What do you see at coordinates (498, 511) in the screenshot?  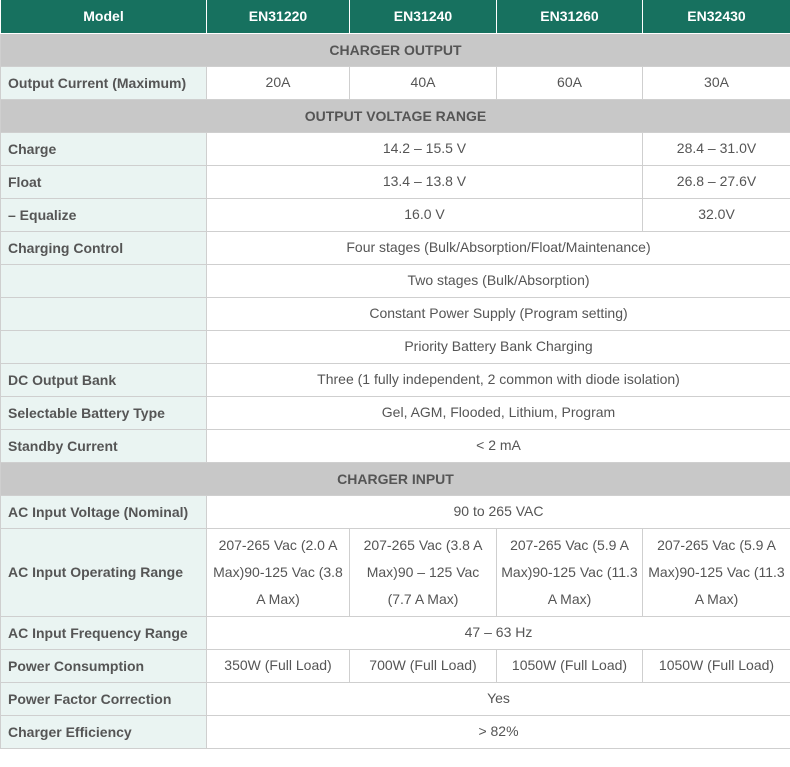 I see `row-value: 90 to 265 VAC` at bounding box center [498, 511].